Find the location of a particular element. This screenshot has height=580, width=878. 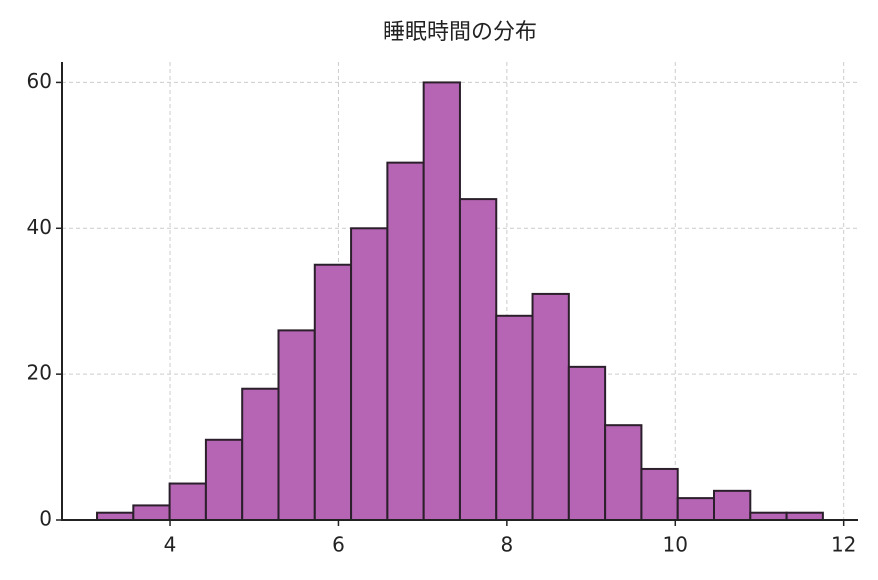

y-tick-label: 20 is located at coordinates (39, 373).